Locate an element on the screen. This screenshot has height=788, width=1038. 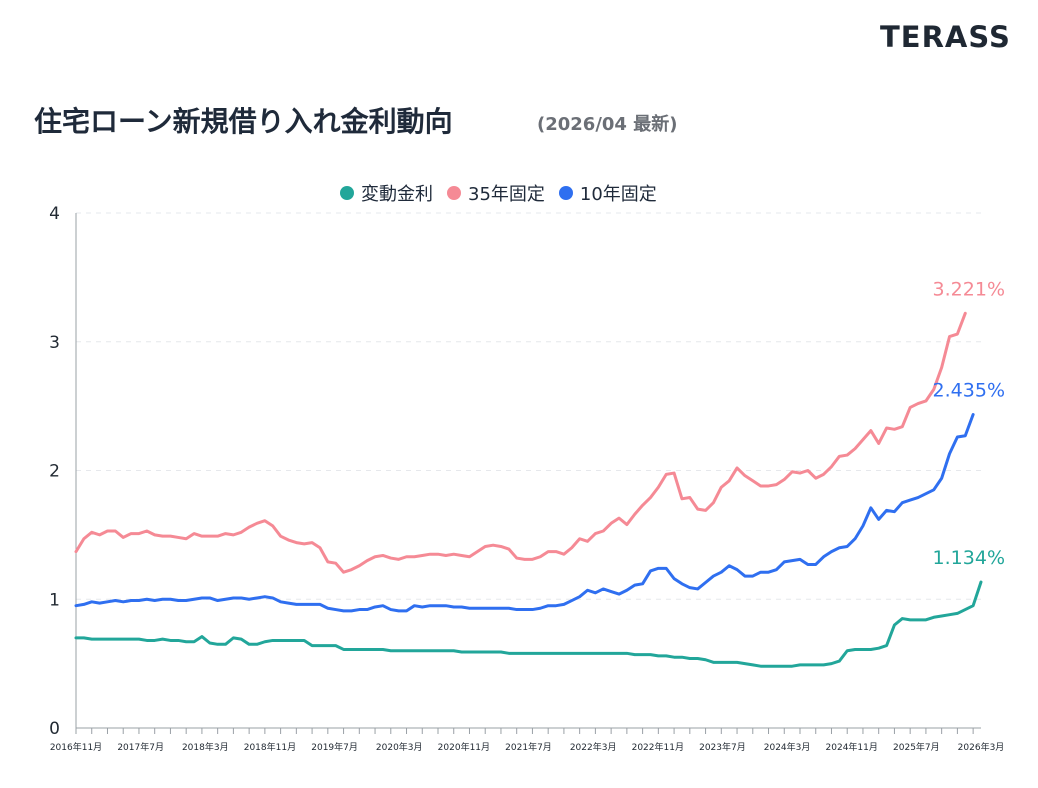
y-tick-label: 4 is located at coordinates (54, 214).